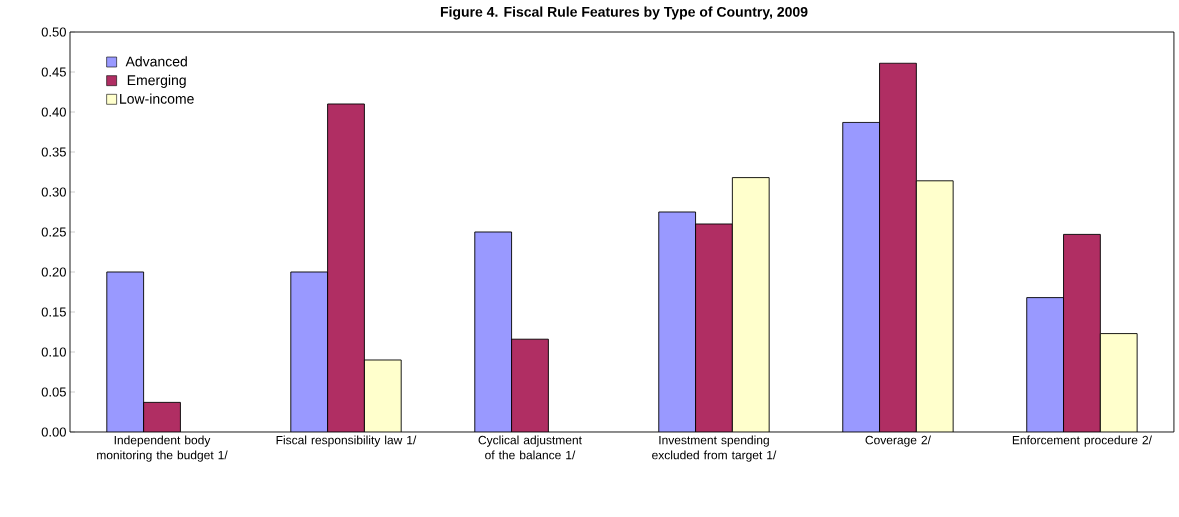 This screenshot has width=1179, height=517. Describe the element at coordinates (162, 448) in the screenshot. I see `x-tick-label: Independent body monitoring the budget 1/` at that location.